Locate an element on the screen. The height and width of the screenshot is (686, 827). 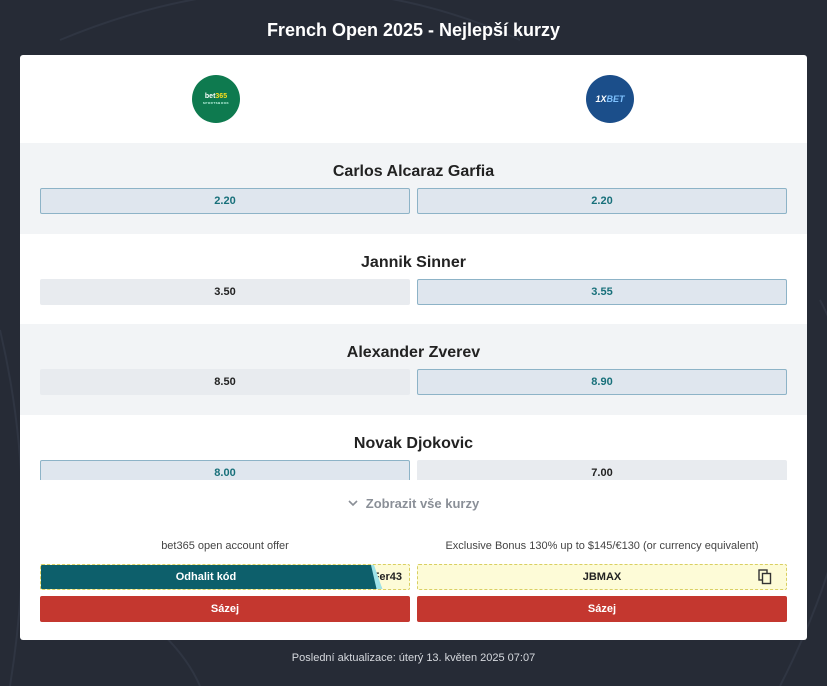
1xbet-logo-accent: BET is located at coordinates (615, 99).